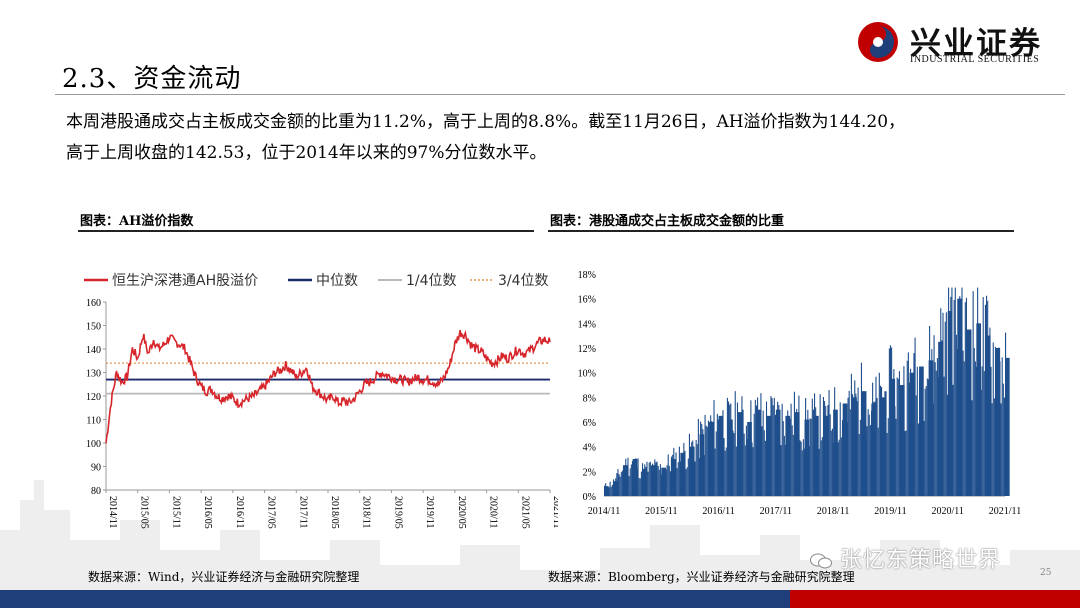 The image size is (1080, 608). Describe the element at coordinates (302, 512) in the screenshot. I see `x-tick-label: 2017/11` at that location.